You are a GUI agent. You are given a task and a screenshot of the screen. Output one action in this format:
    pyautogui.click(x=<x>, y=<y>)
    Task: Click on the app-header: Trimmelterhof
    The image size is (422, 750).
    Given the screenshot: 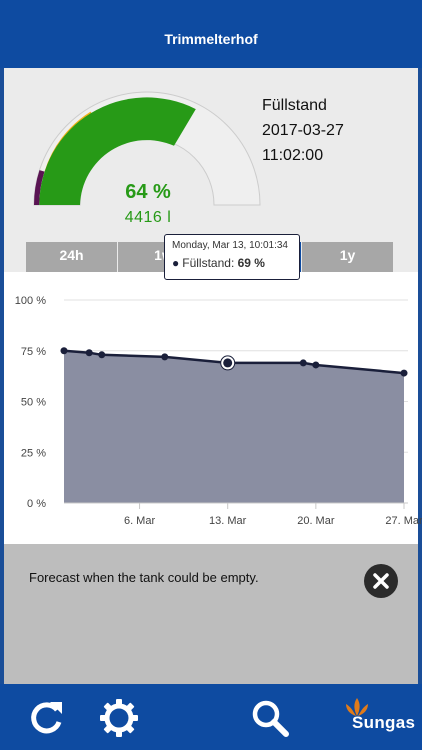 What is the action you would take?
    pyautogui.click(x=211, y=34)
    